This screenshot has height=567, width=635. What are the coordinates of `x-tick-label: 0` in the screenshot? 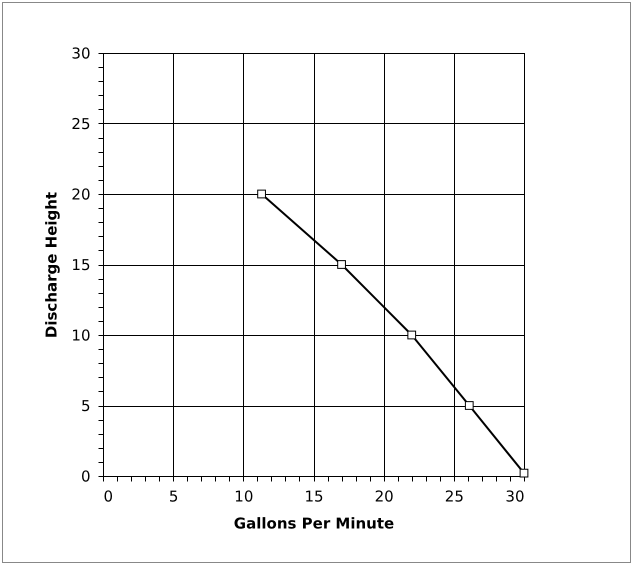 It's located at (109, 497).